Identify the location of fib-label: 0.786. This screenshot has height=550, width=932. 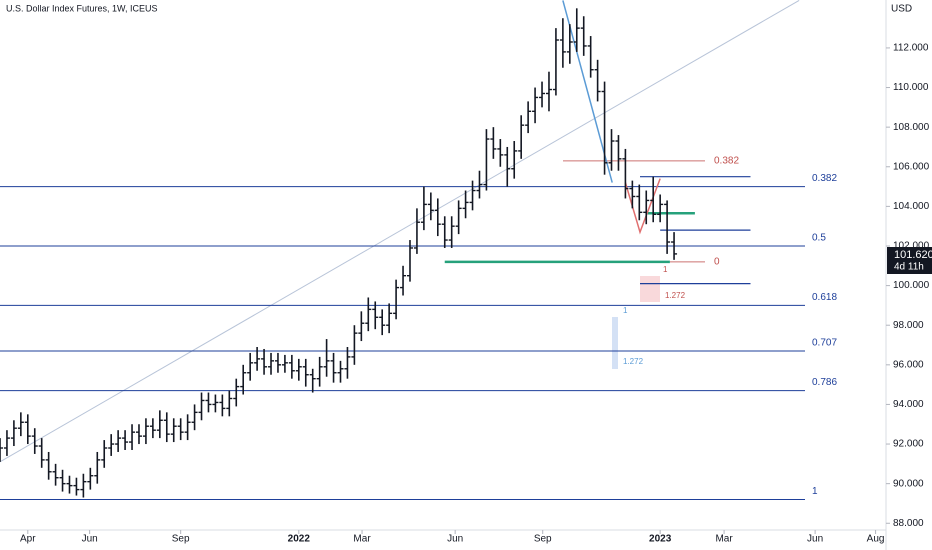
(824, 382).